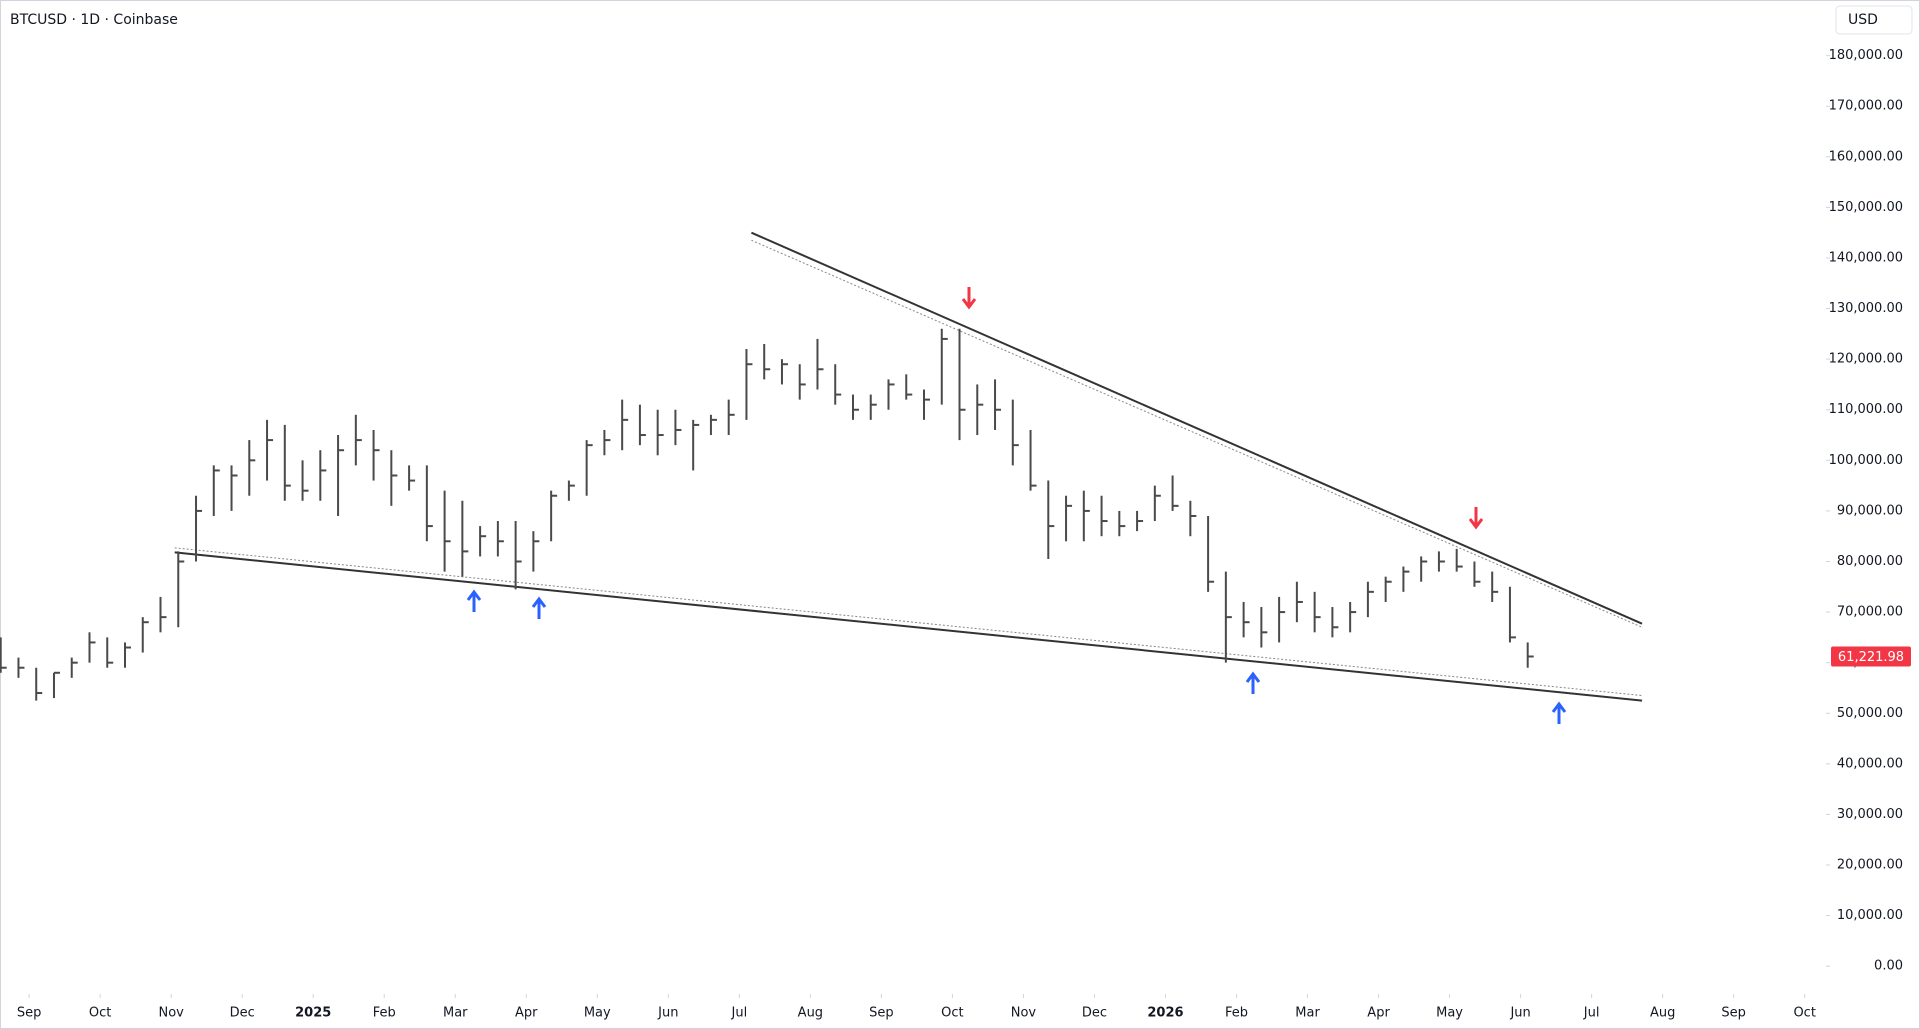 The height and width of the screenshot is (1029, 1920). Describe the element at coordinates (1866, 156) in the screenshot. I see `y-tick-label: 160,000.00` at that location.